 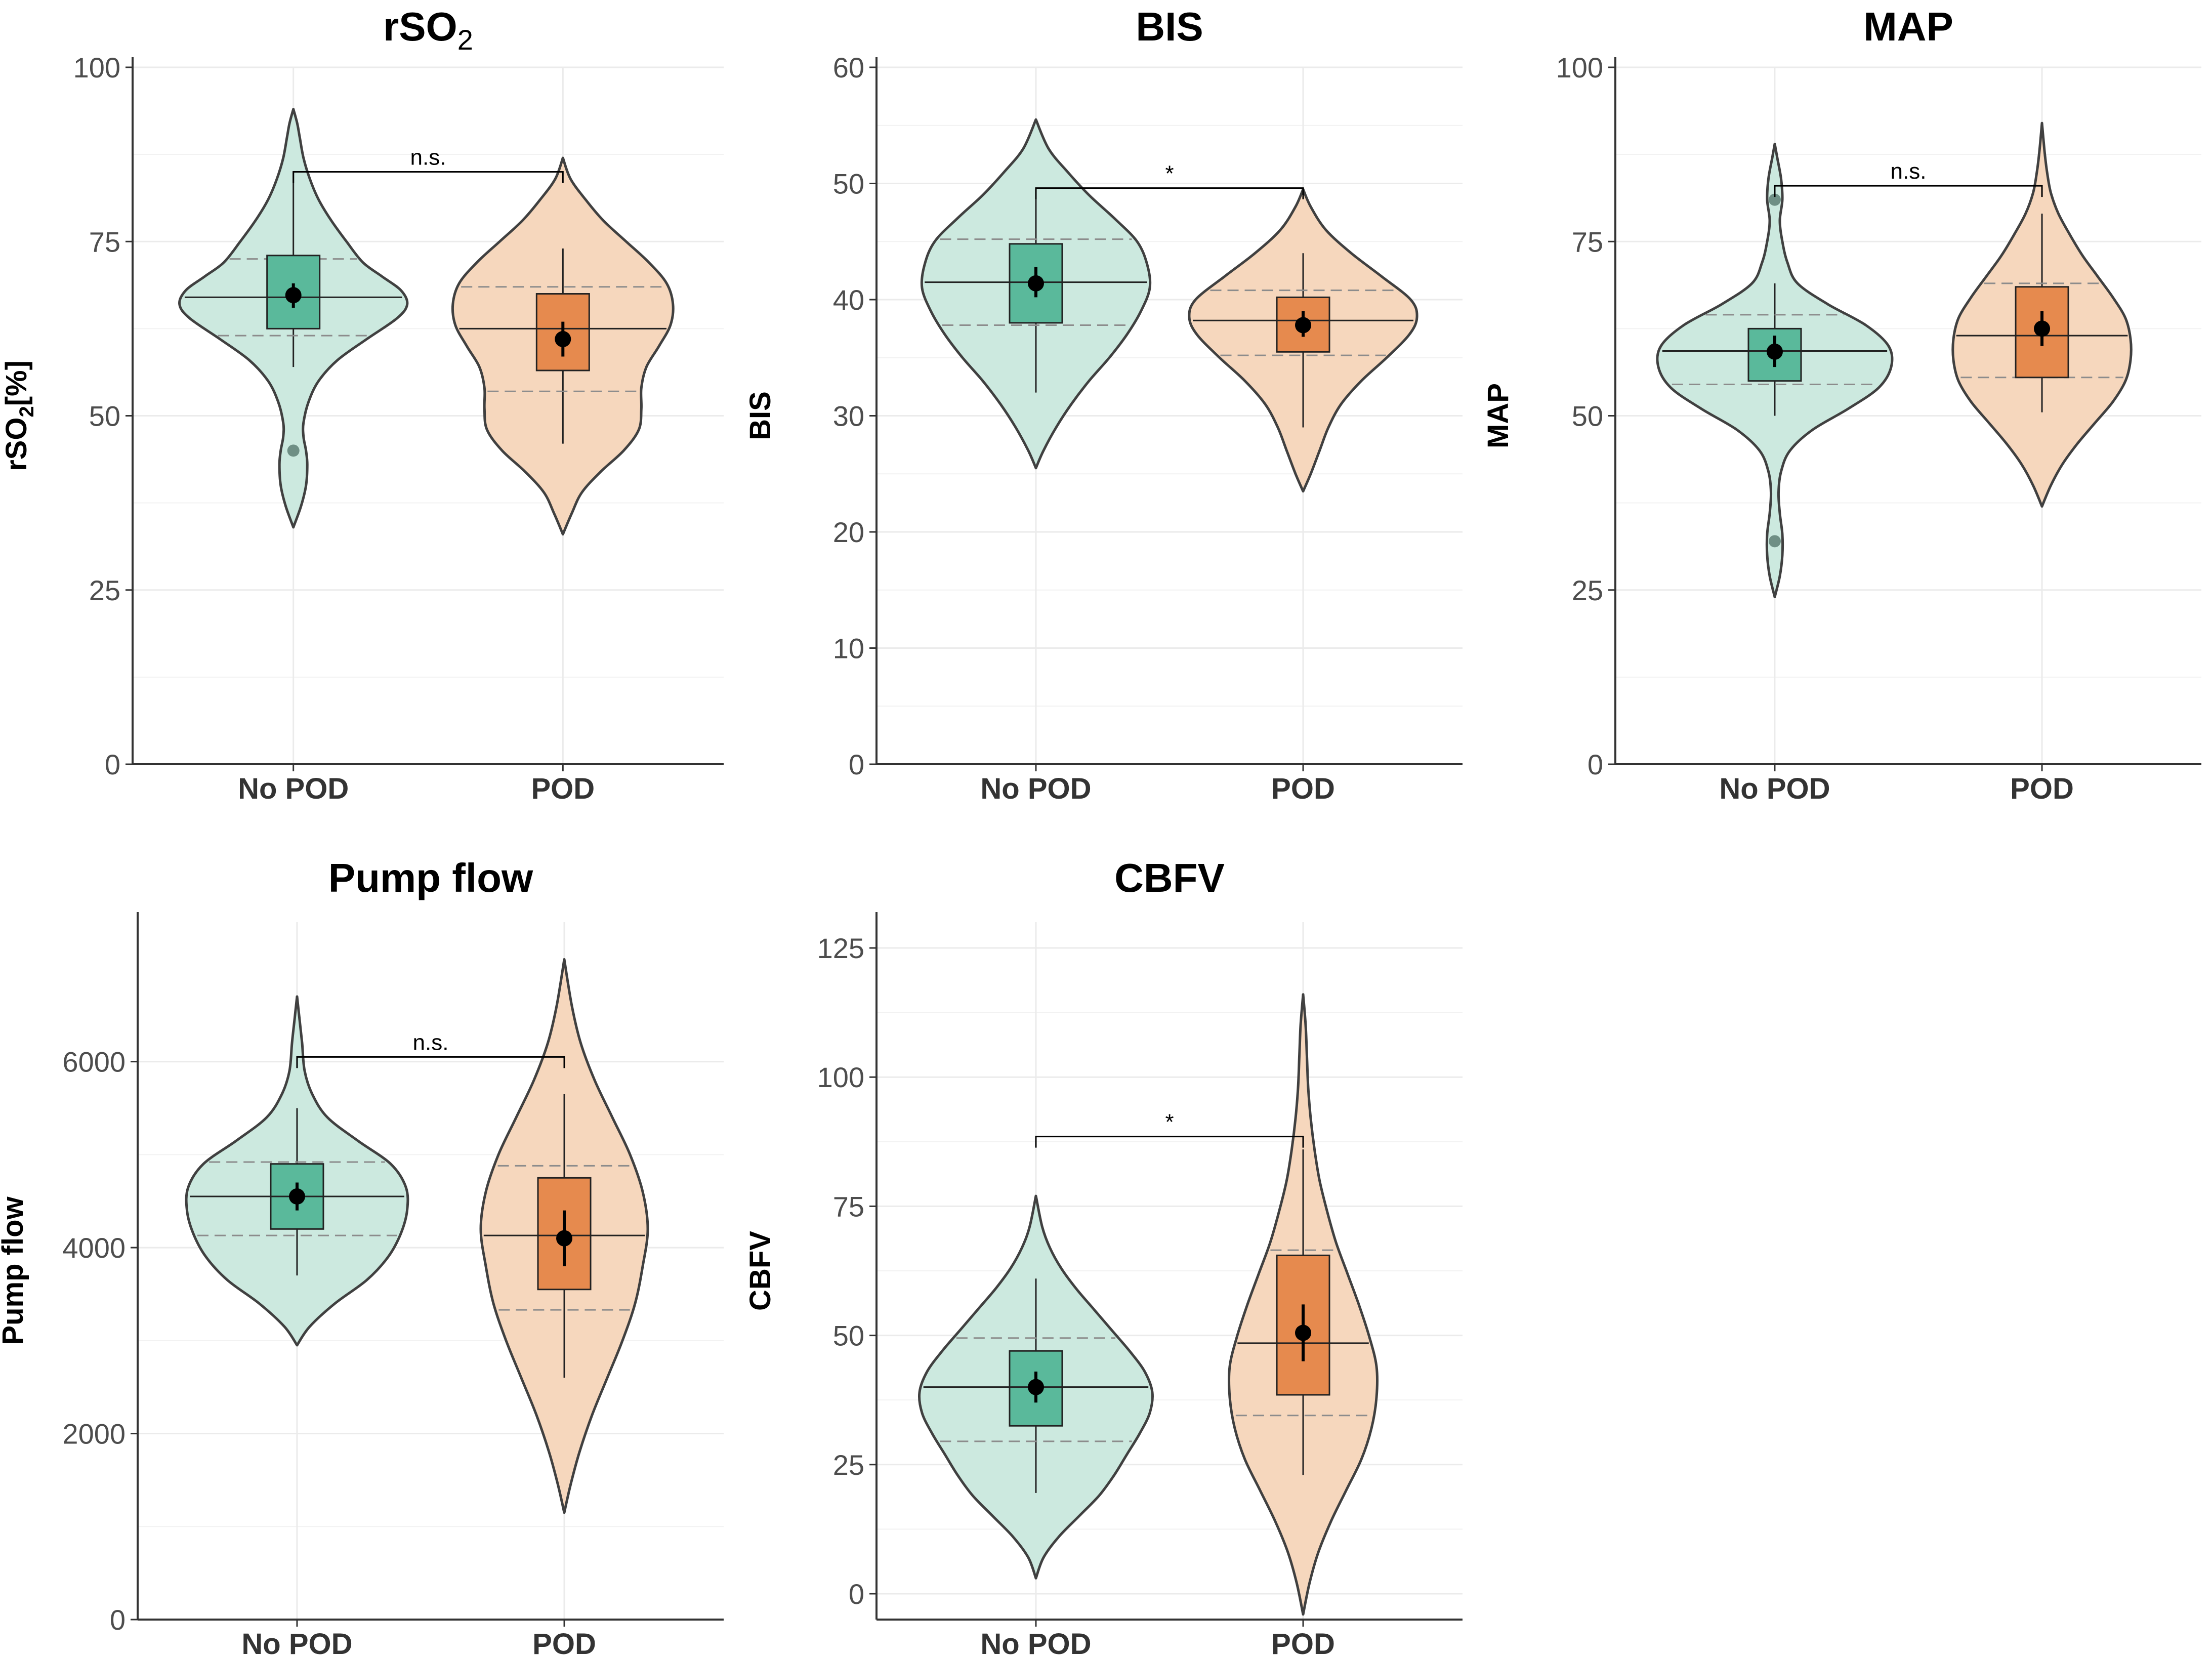 I want to click on panel-title: BIS, so click(x=1169, y=26).